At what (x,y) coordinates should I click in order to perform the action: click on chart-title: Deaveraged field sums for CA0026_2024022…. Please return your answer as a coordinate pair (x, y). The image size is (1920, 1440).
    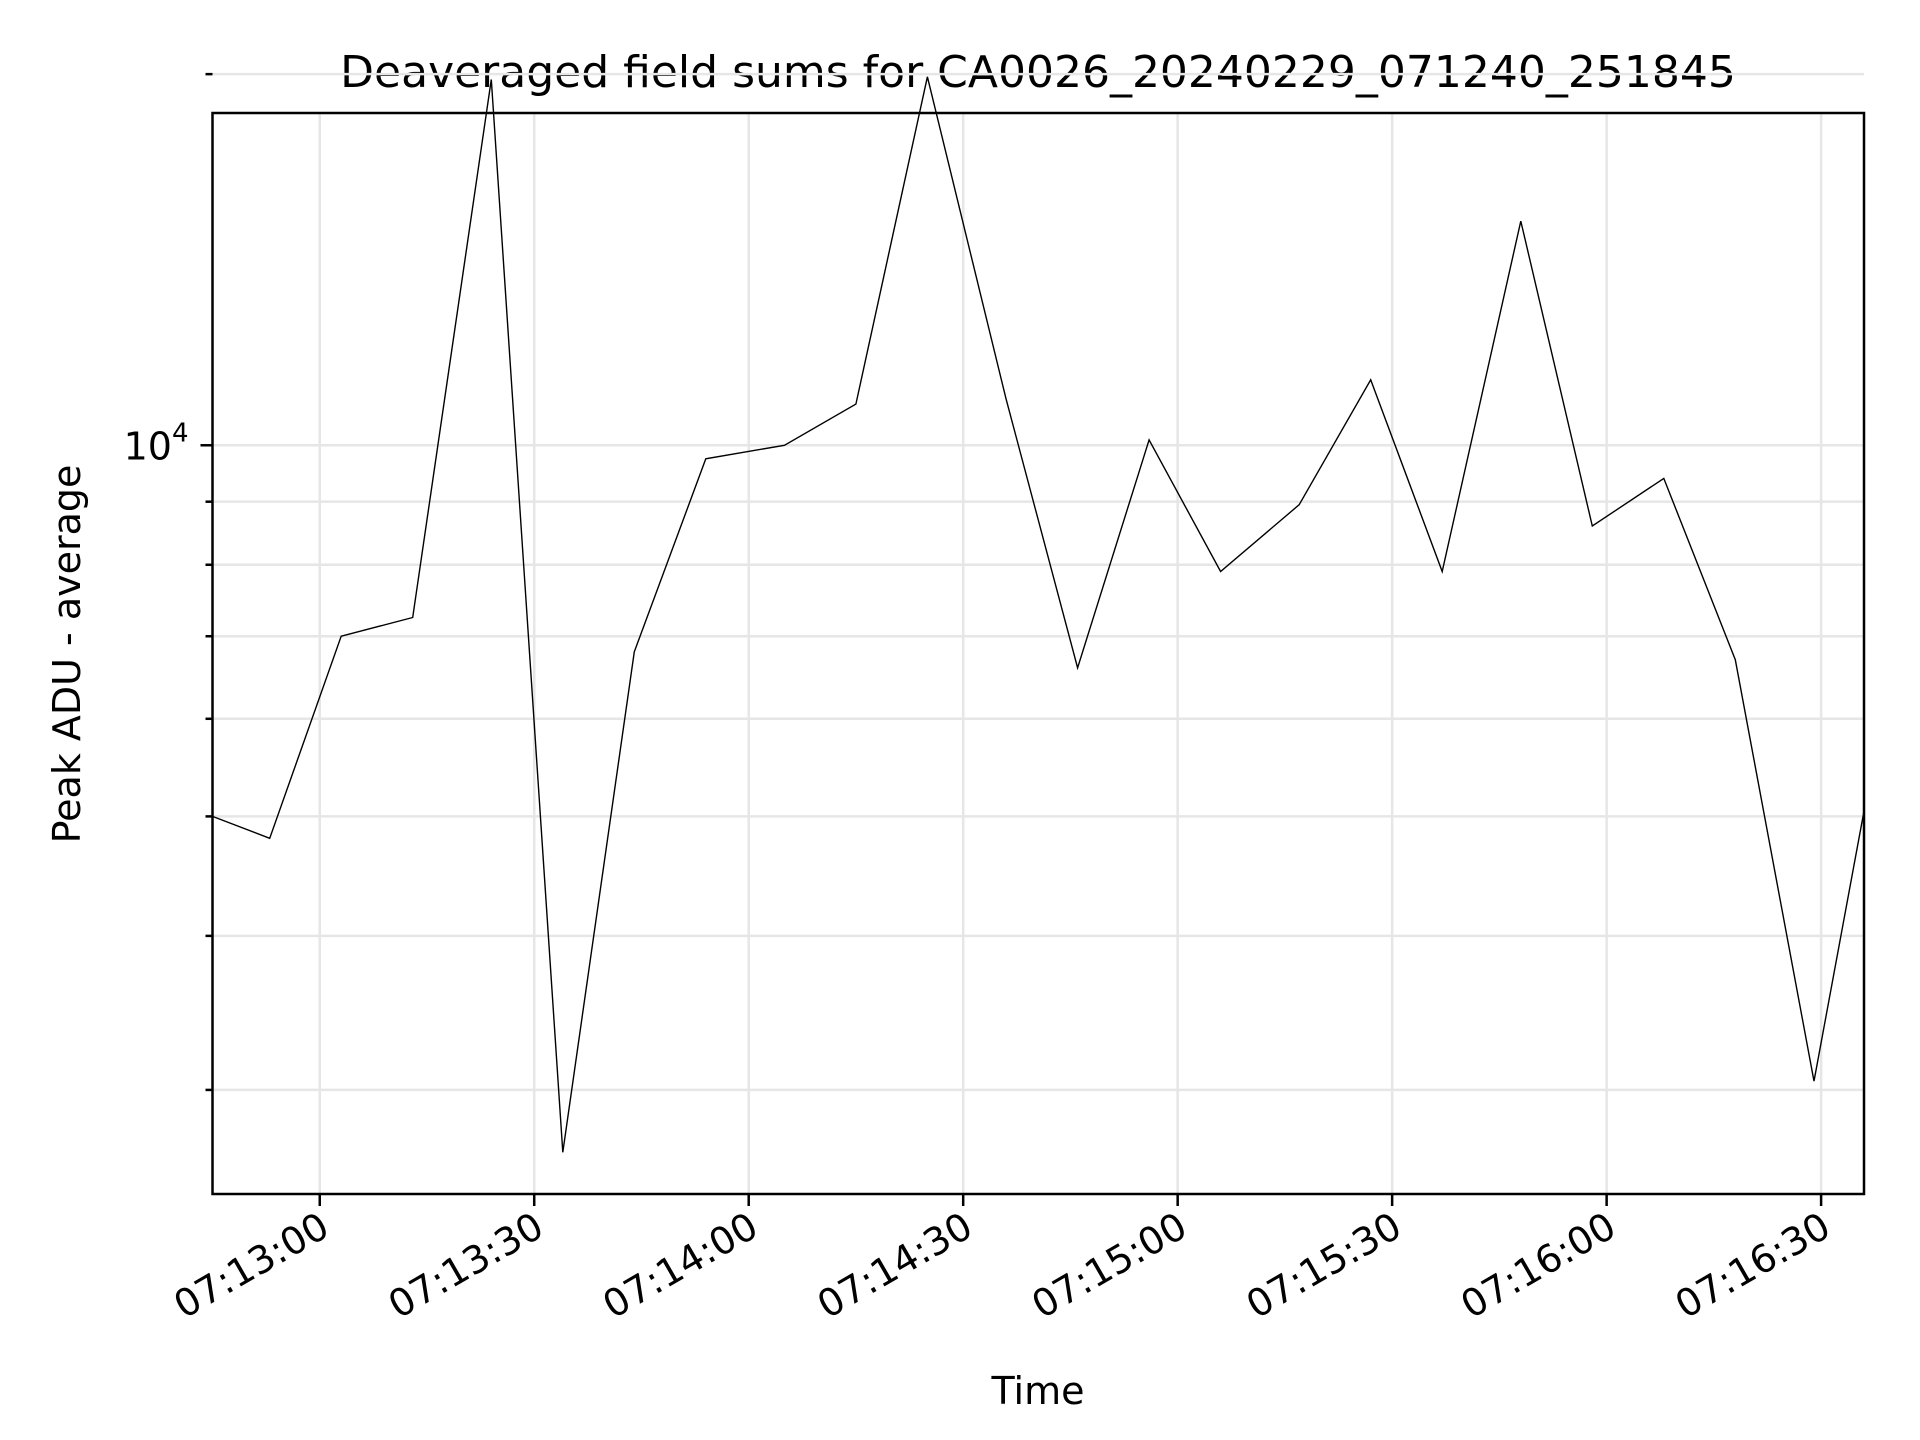
    Looking at the image, I should click on (1038, 72).